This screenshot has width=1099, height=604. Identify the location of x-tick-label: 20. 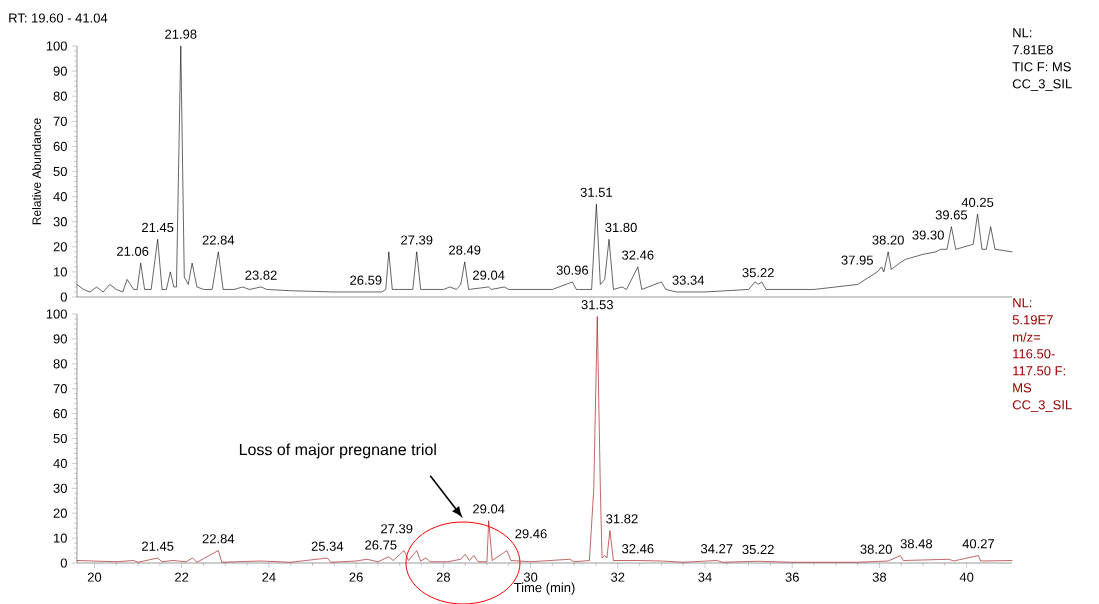
(94, 577).